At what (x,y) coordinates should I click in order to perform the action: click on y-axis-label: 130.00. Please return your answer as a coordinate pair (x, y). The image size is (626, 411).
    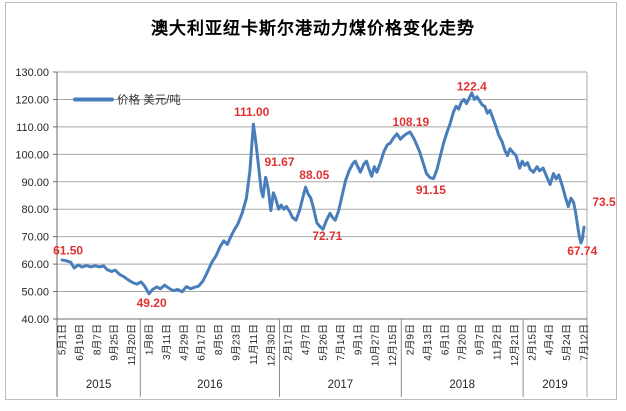
    Looking at the image, I should click on (32, 73).